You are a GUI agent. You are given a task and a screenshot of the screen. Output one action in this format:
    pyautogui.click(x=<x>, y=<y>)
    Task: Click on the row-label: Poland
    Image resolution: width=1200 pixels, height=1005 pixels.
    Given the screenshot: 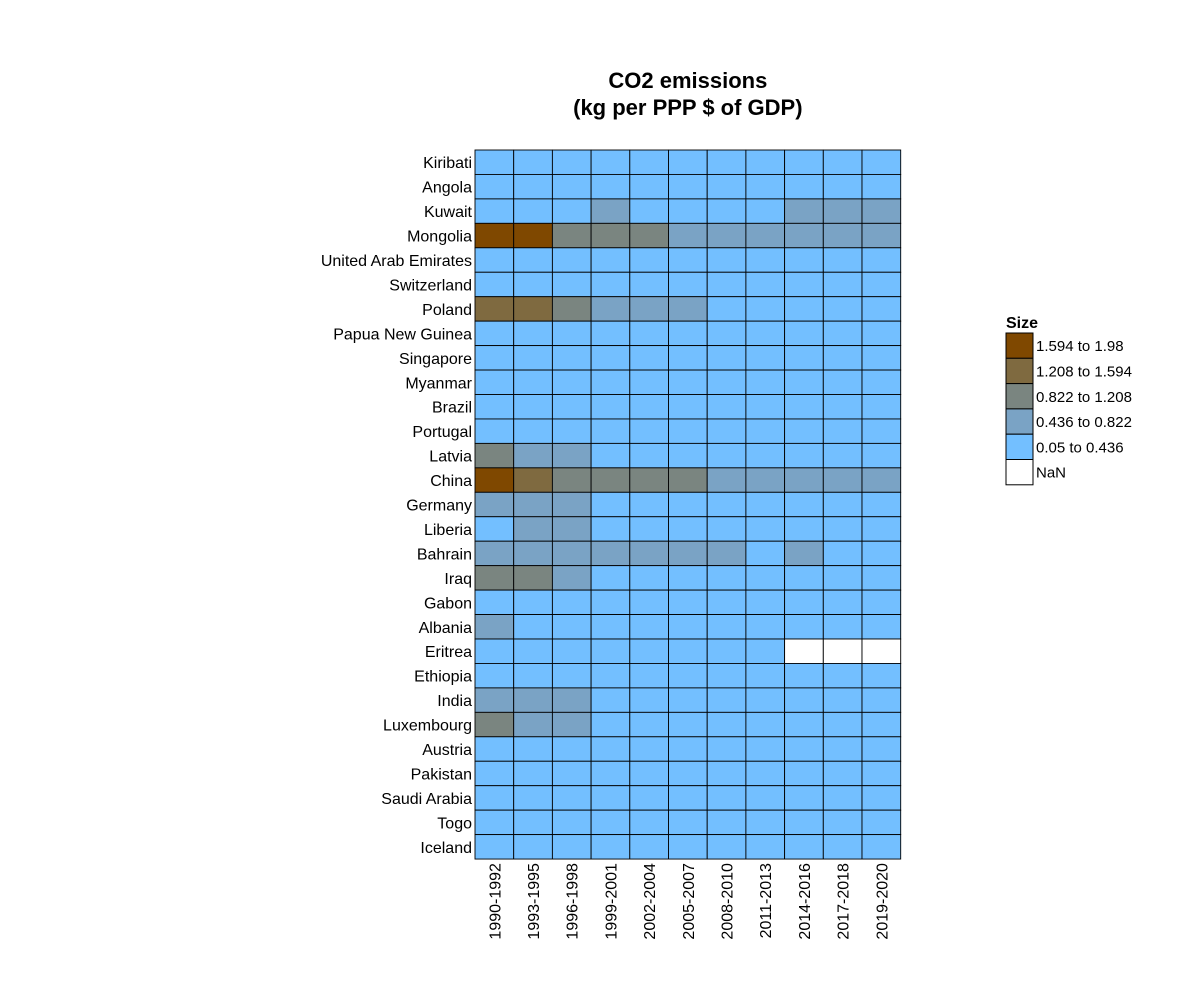 What is the action you would take?
    pyautogui.click(x=447, y=310)
    